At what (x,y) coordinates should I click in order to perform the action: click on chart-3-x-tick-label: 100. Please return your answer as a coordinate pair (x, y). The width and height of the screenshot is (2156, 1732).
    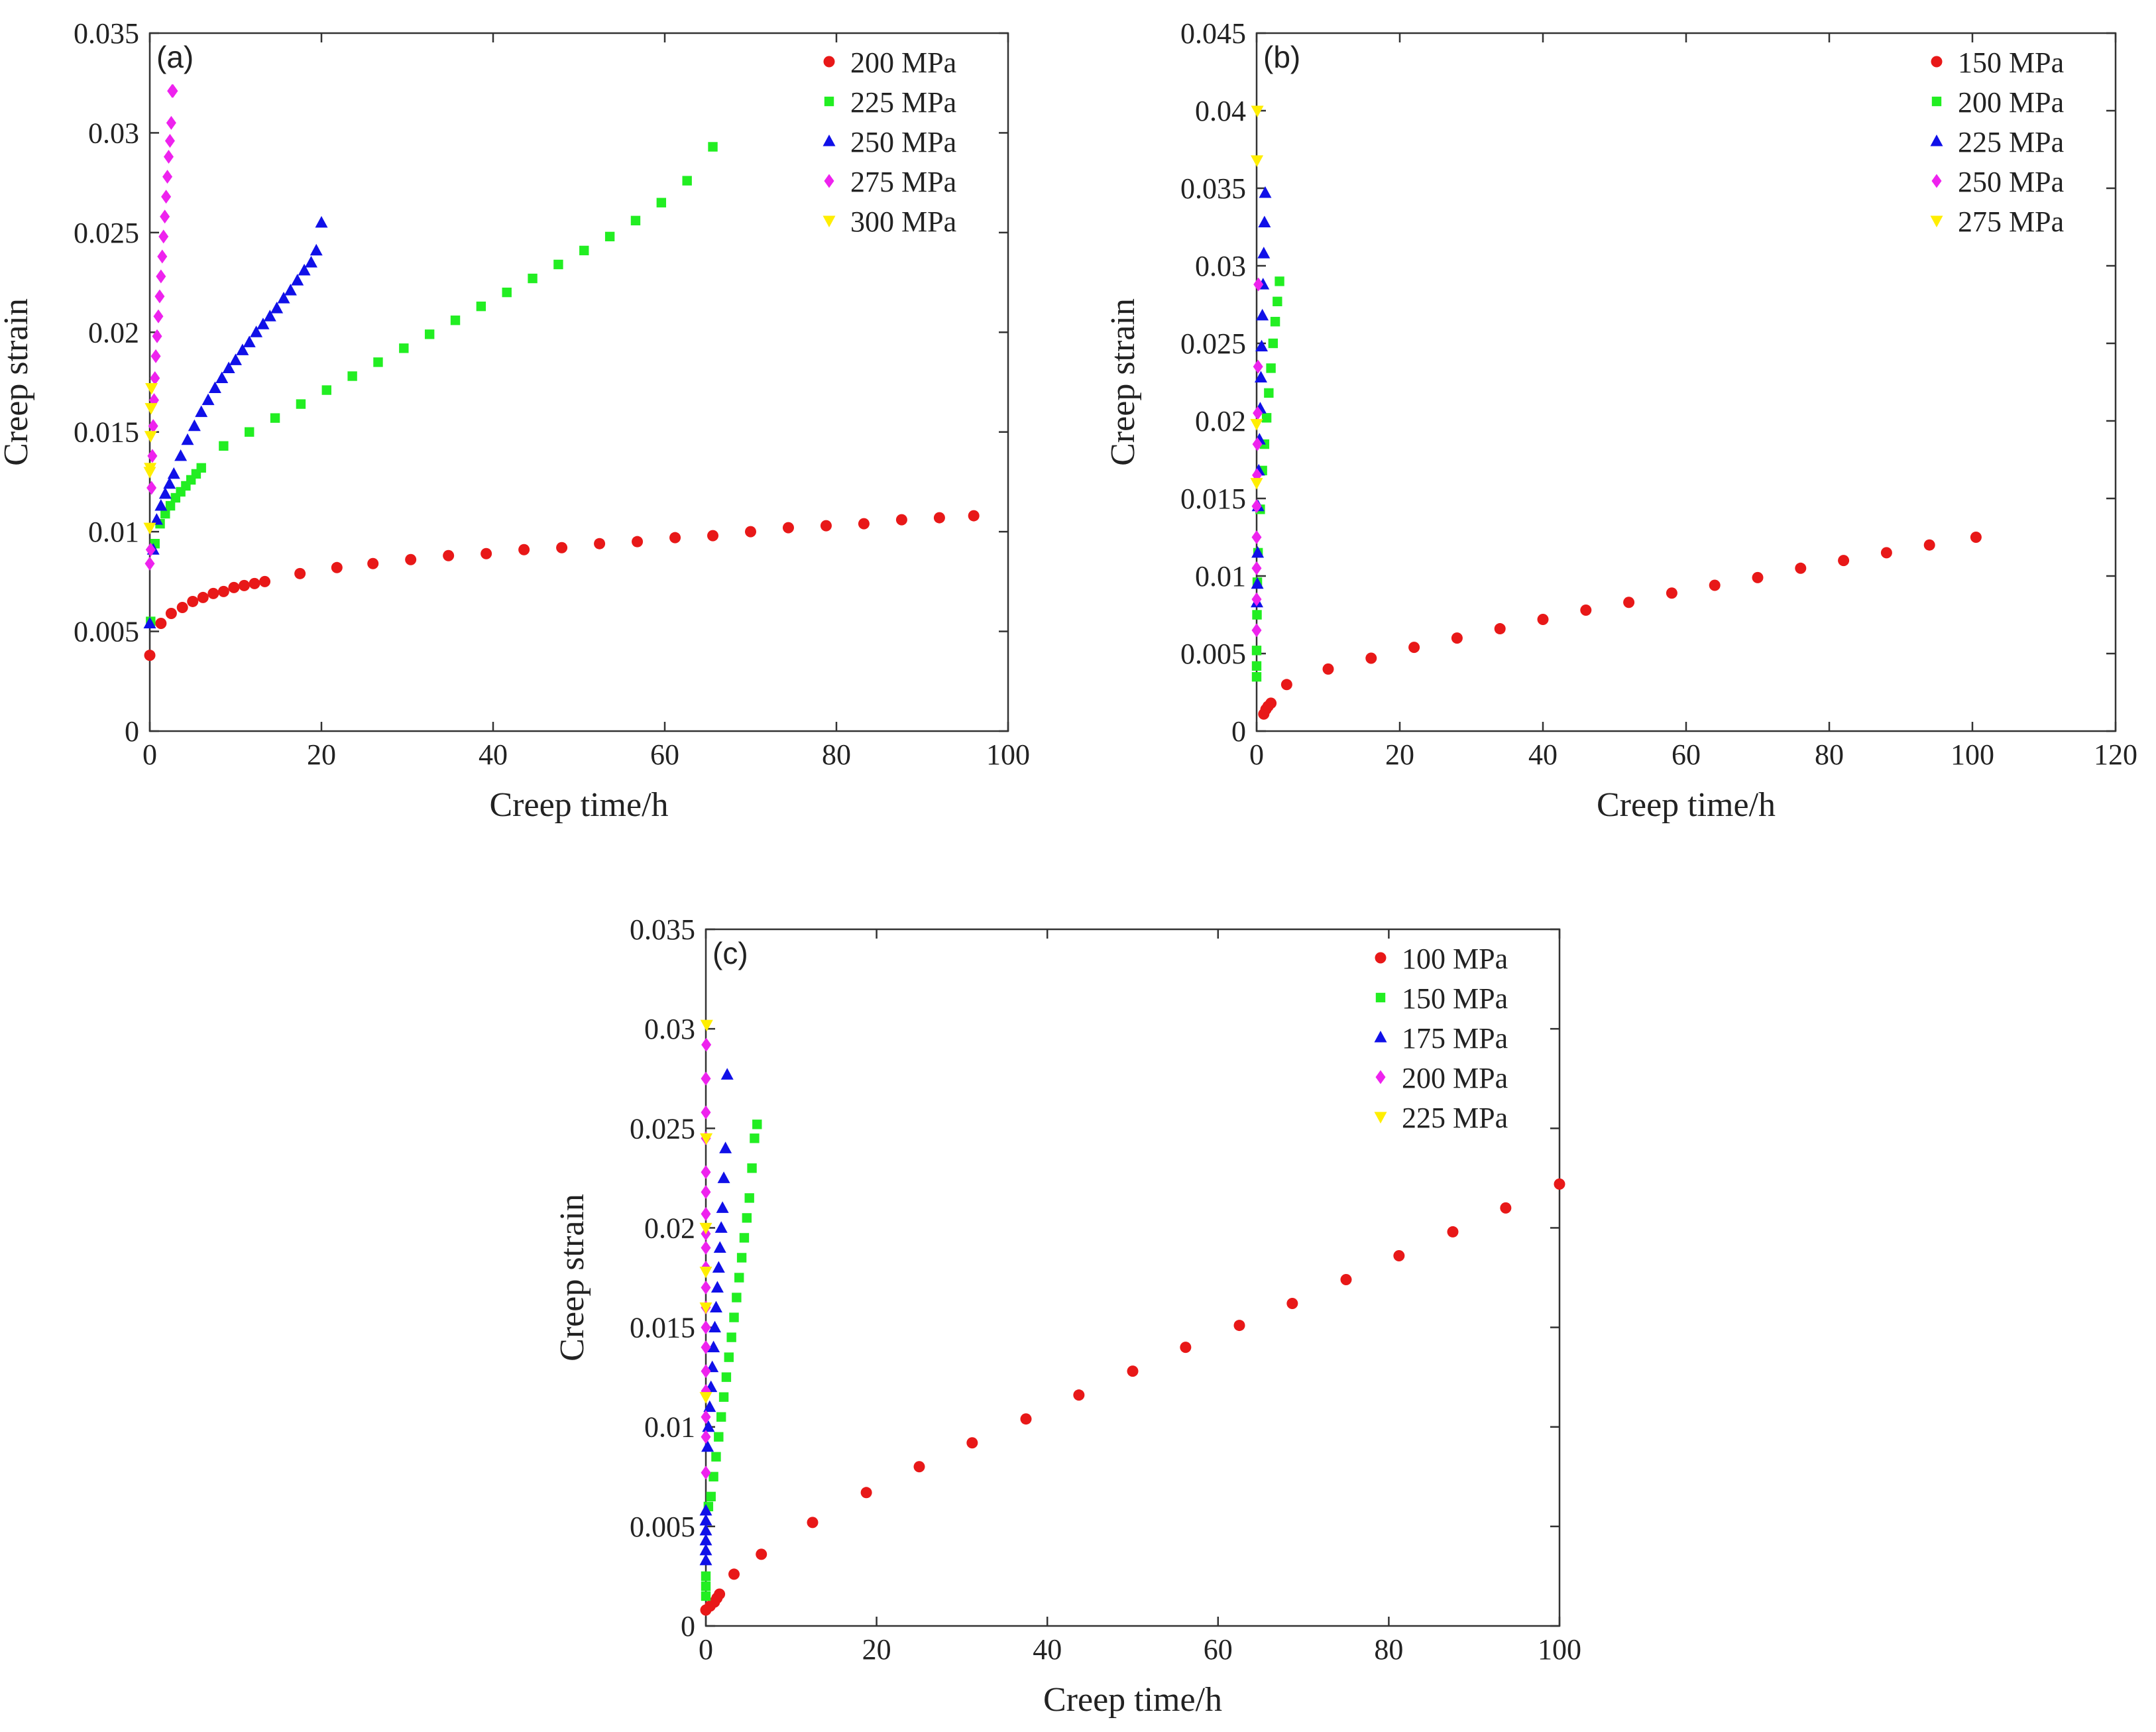
    Looking at the image, I should click on (1560, 1649).